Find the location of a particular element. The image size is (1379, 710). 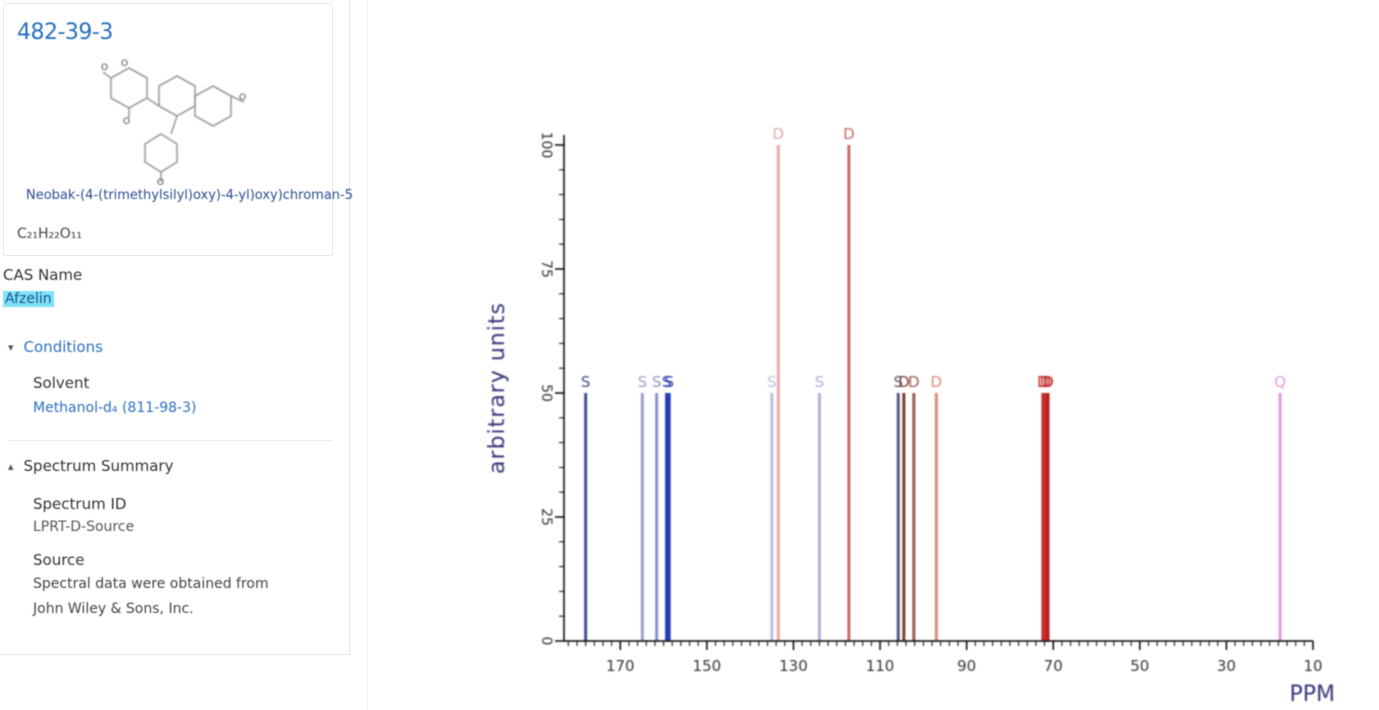

molecular-formula: C₂₁H₂₂O₁₁ is located at coordinates (49, 234).